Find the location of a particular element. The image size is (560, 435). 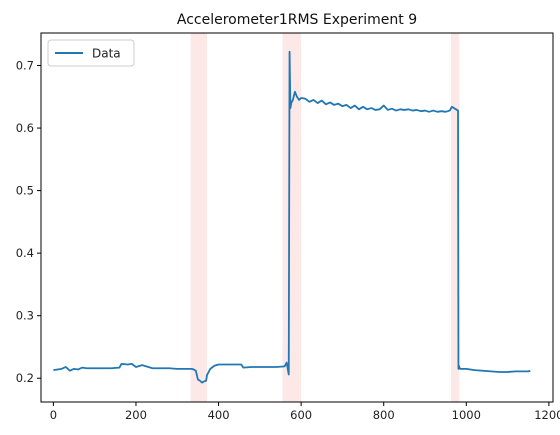

x-axis: 0 200 400 600 800 1000 1200 is located at coordinates (305, 412).